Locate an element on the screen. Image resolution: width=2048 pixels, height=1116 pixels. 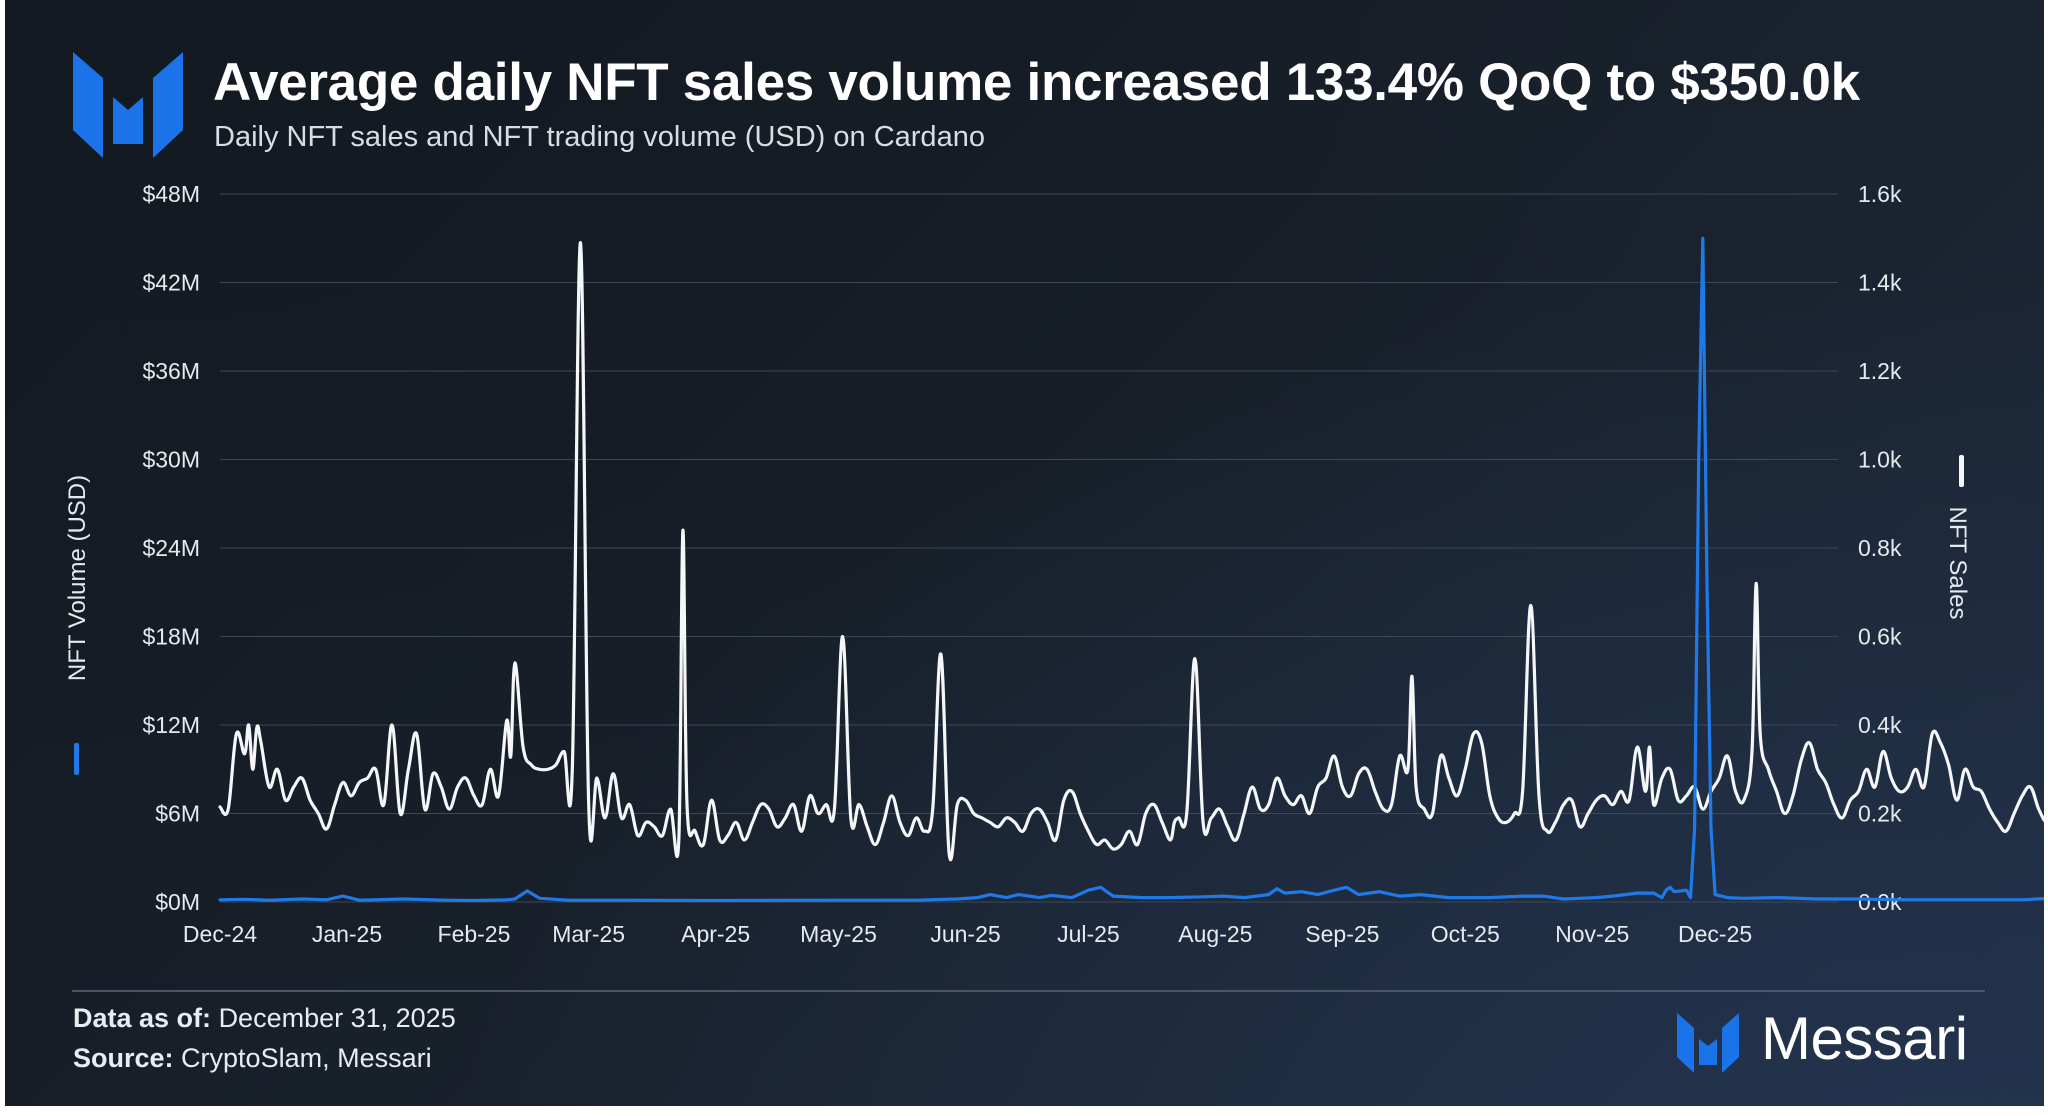
source: Source: CryptoSlam, Messari is located at coordinates (252, 1058).